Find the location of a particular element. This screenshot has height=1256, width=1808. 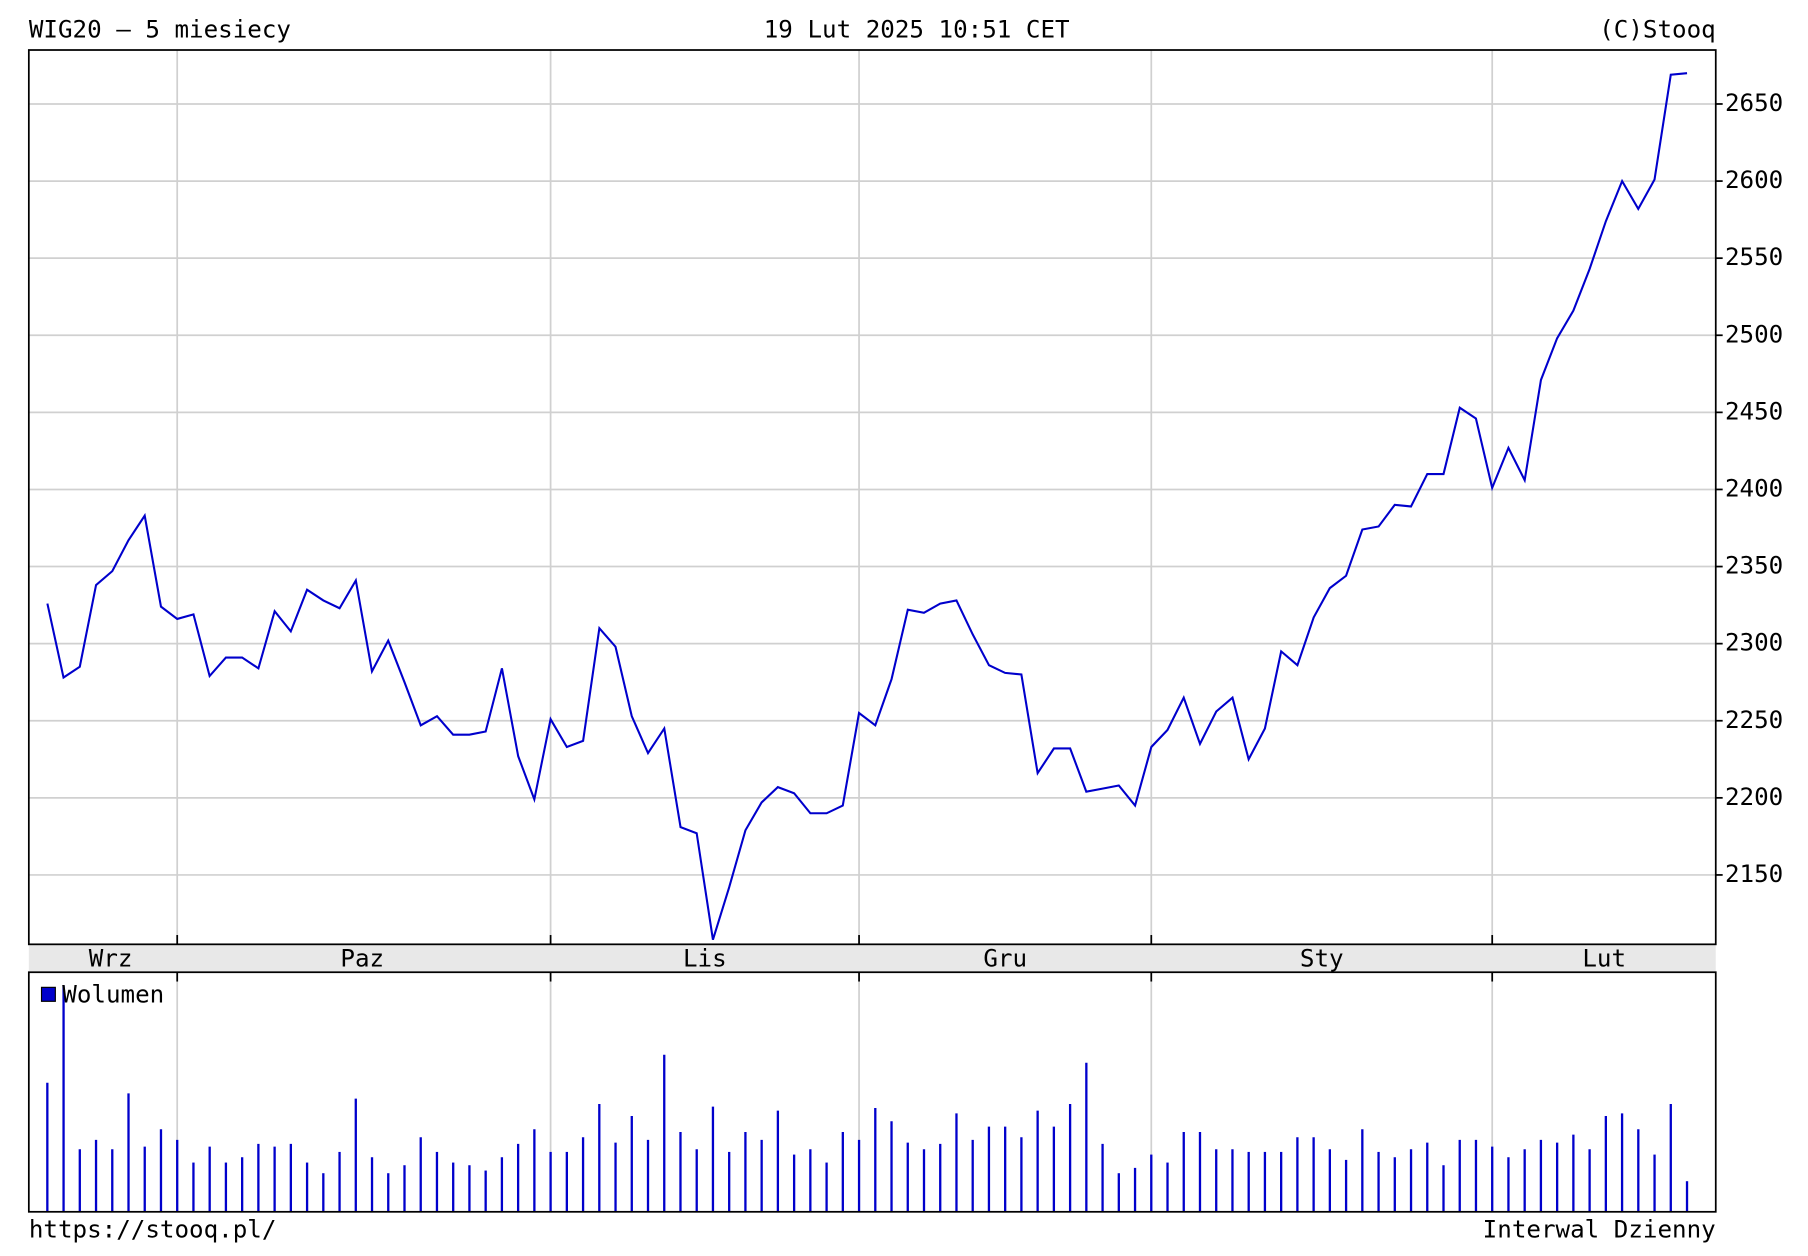

y-tick-label: 2600 is located at coordinates (1754, 179).